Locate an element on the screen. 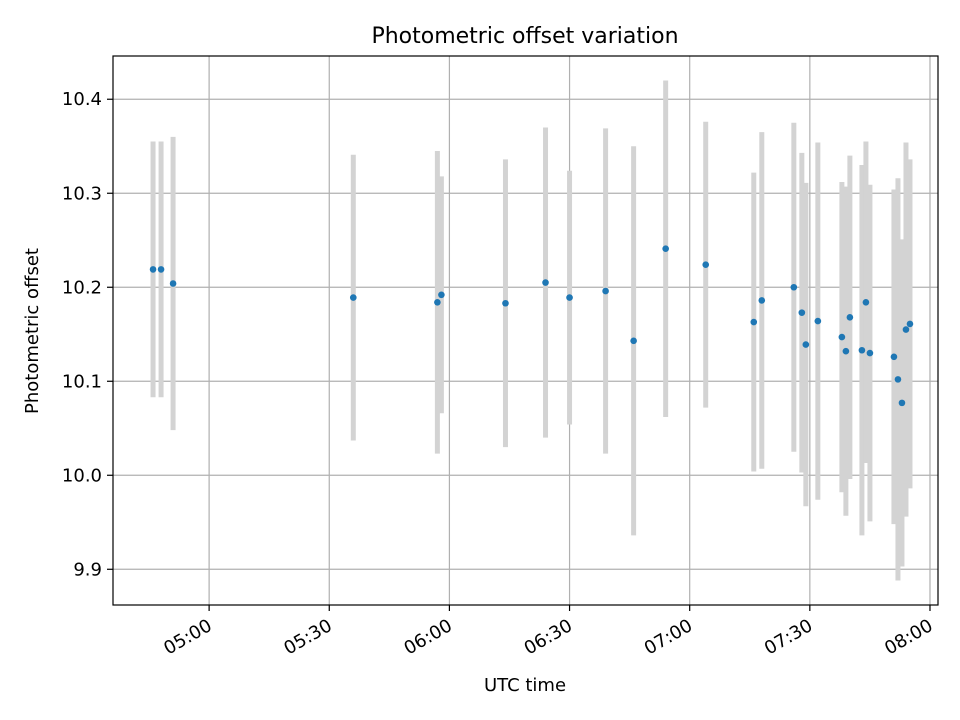 This screenshot has width=960, height=720. x-axis-label: UTC time is located at coordinates (525, 685).